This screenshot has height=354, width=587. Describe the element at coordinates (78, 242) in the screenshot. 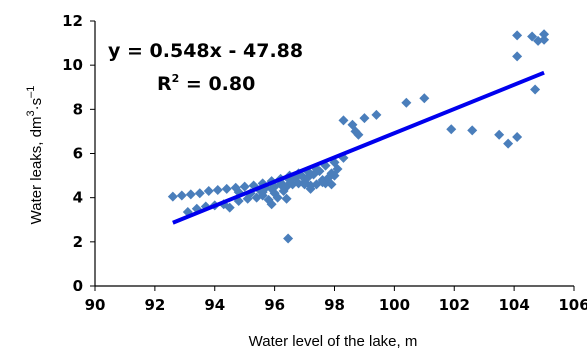

I see `y-tick-label: 2` at that location.